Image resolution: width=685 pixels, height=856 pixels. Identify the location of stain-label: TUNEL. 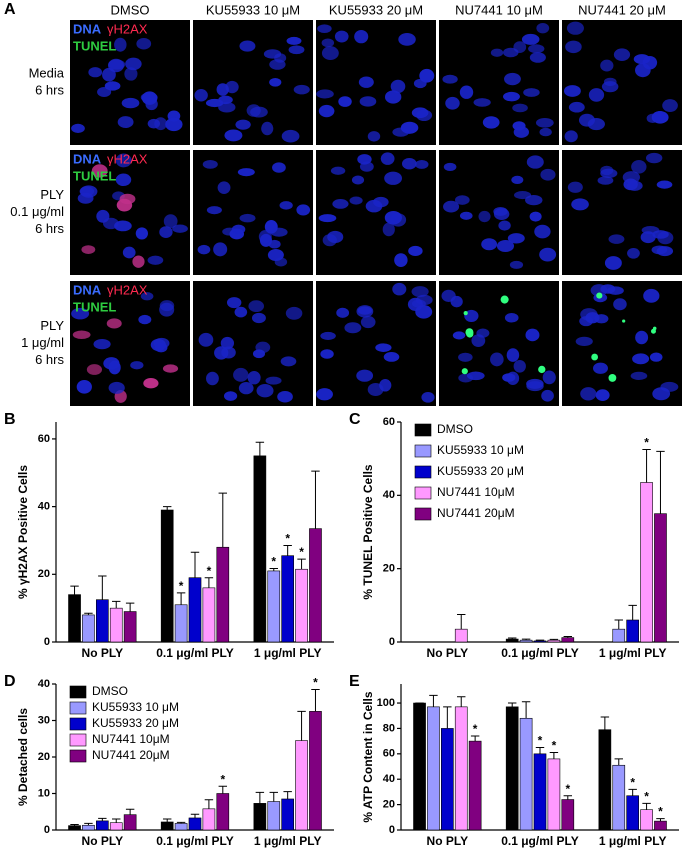
(94, 45).